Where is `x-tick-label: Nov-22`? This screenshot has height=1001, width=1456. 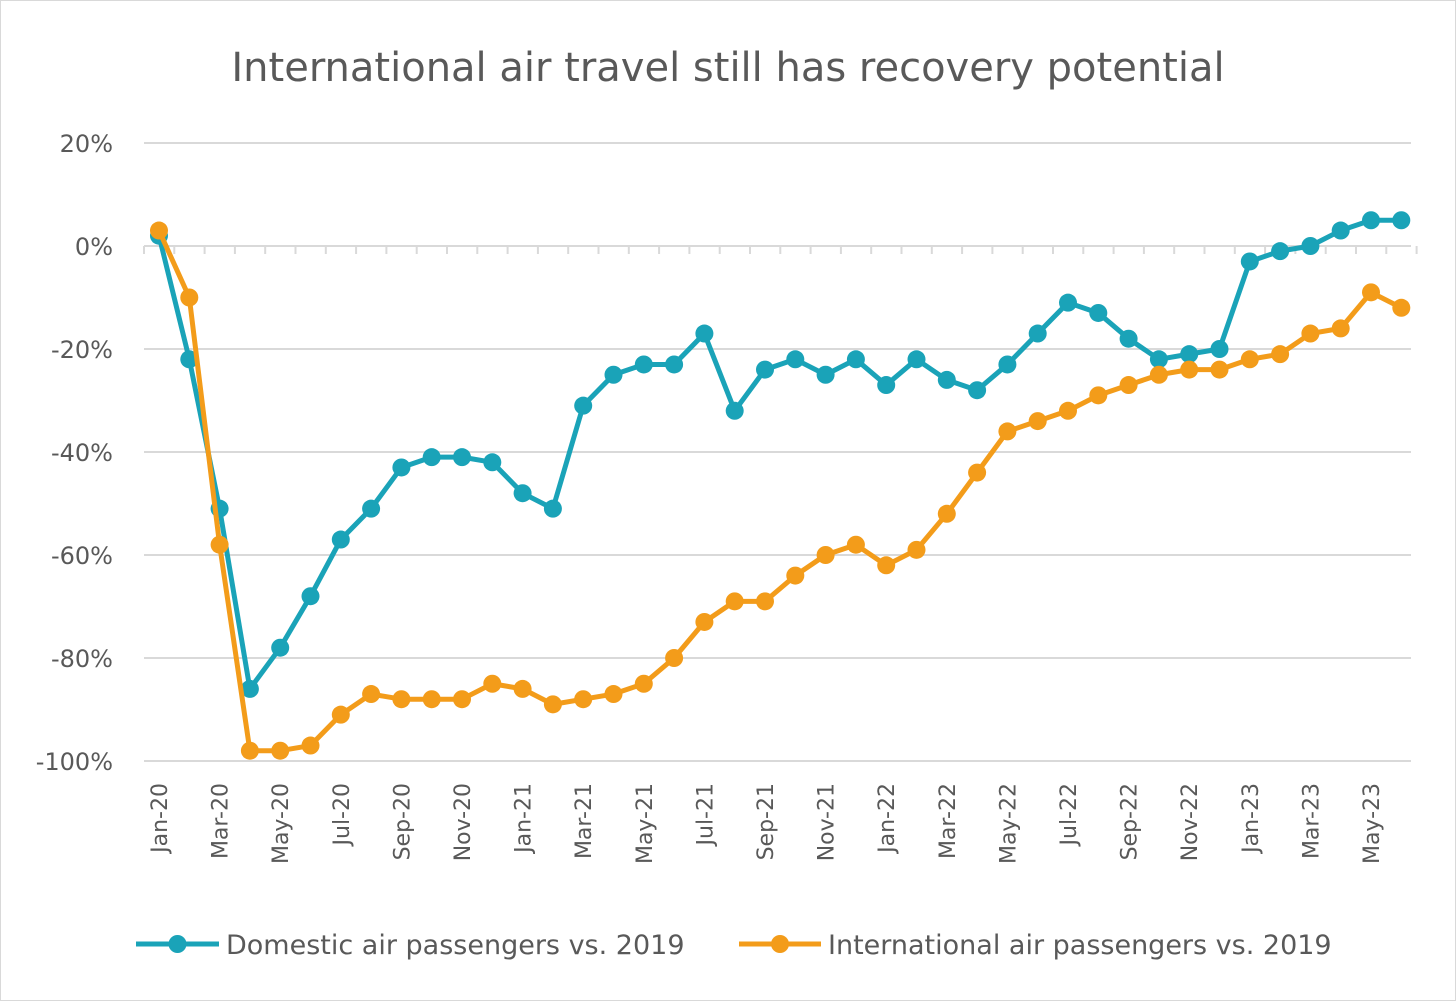 x-tick-label: Nov-22 is located at coordinates (1190, 822).